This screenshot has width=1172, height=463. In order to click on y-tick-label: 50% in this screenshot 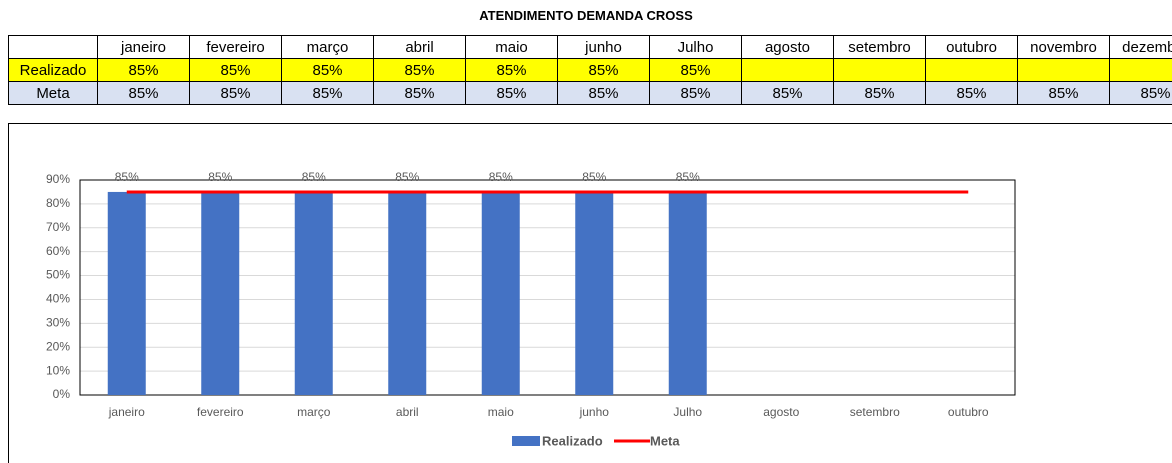, I will do `click(58, 275)`.